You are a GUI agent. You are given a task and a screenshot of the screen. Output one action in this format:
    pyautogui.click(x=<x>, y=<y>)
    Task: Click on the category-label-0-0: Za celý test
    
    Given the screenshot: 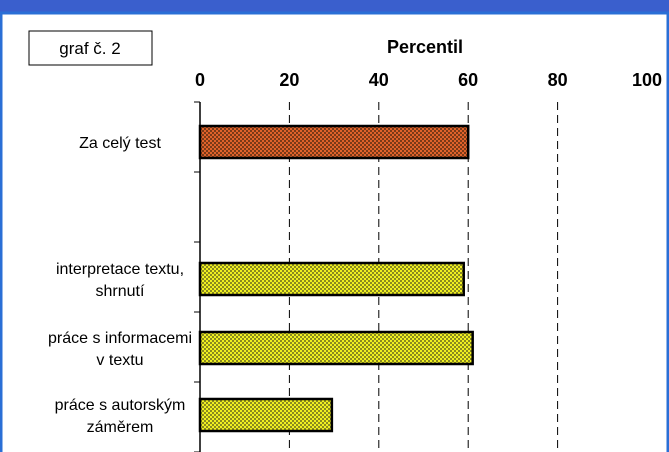 What is the action you would take?
    pyautogui.click(x=120, y=143)
    